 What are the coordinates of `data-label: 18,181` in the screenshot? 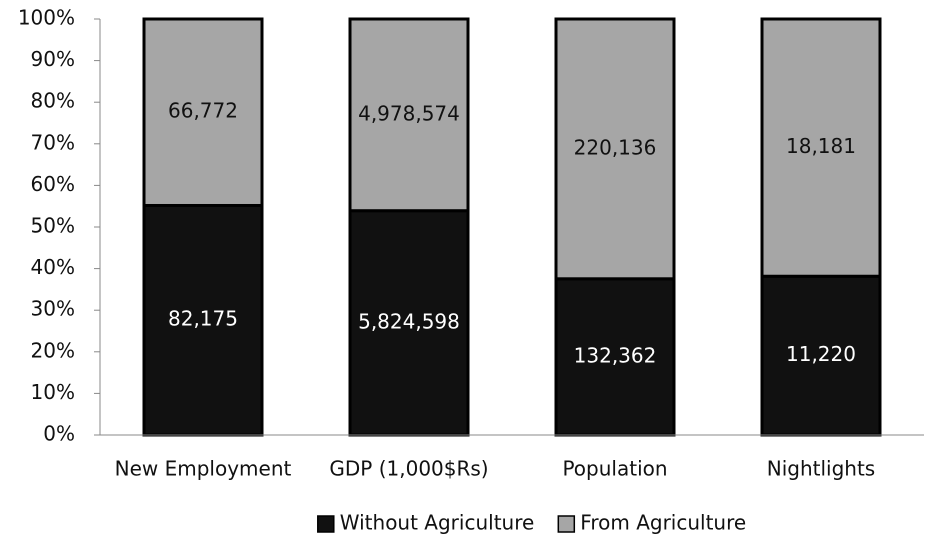 It's located at (821, 146).